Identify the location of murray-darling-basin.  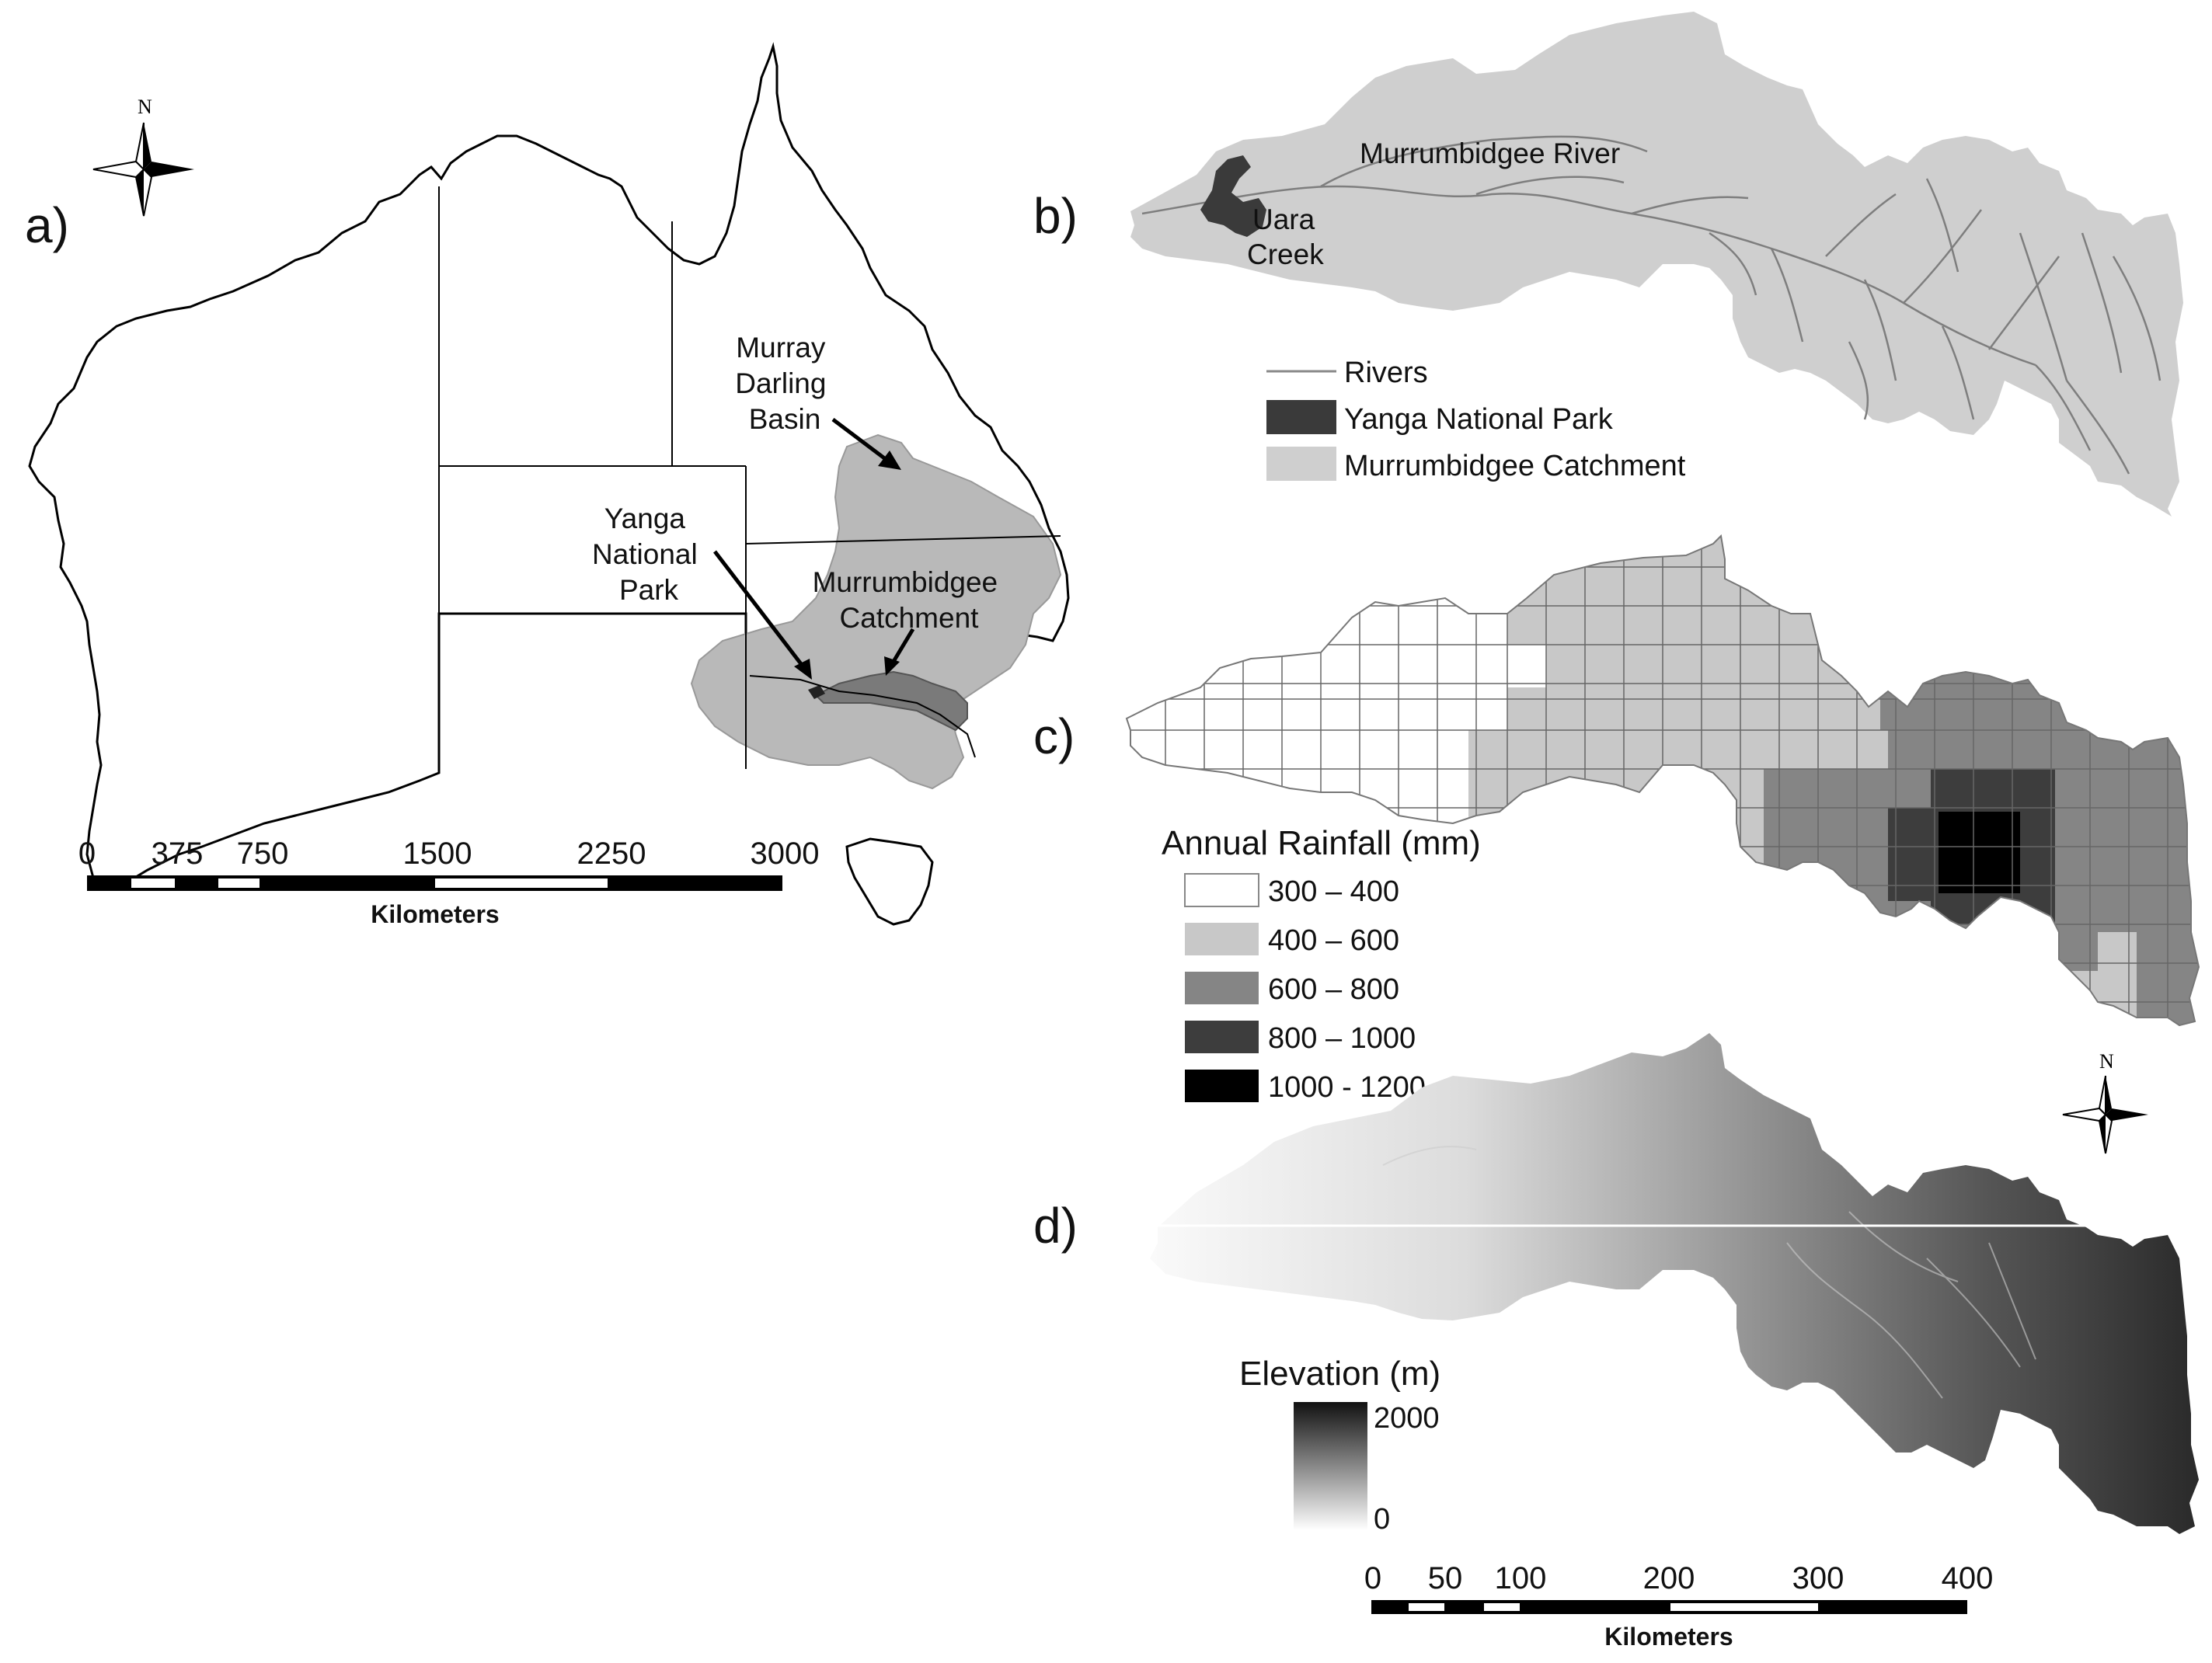
(876, 611).